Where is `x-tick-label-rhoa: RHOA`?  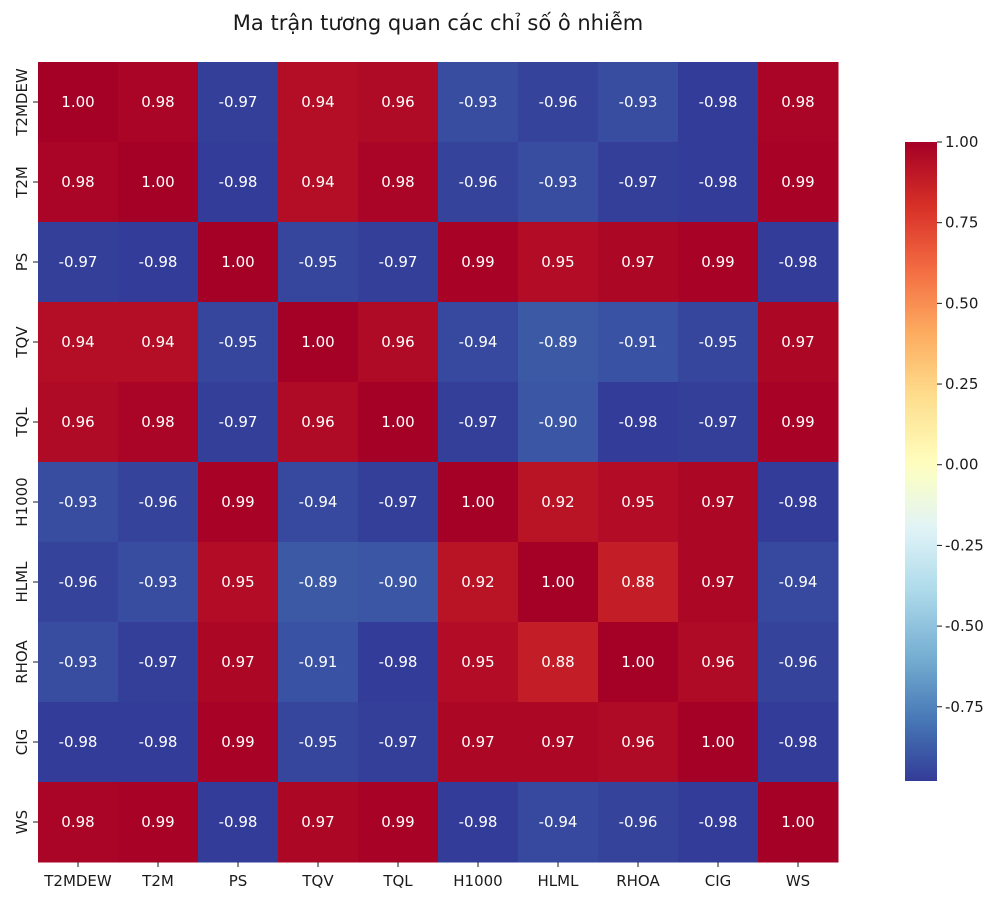
x-tick-label-rhoa: RHOA is located at coordinates (638, 881).